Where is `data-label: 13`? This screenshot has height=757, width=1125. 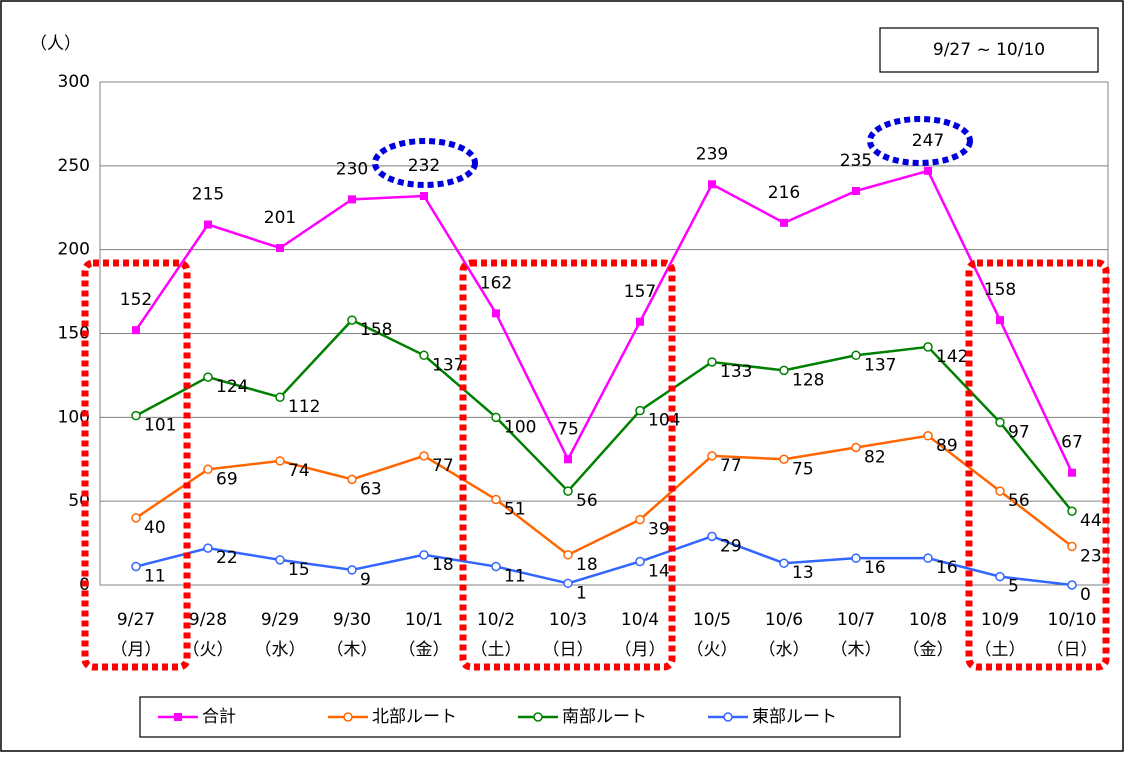 data-label: 13 is located at coordinates (803, 573).